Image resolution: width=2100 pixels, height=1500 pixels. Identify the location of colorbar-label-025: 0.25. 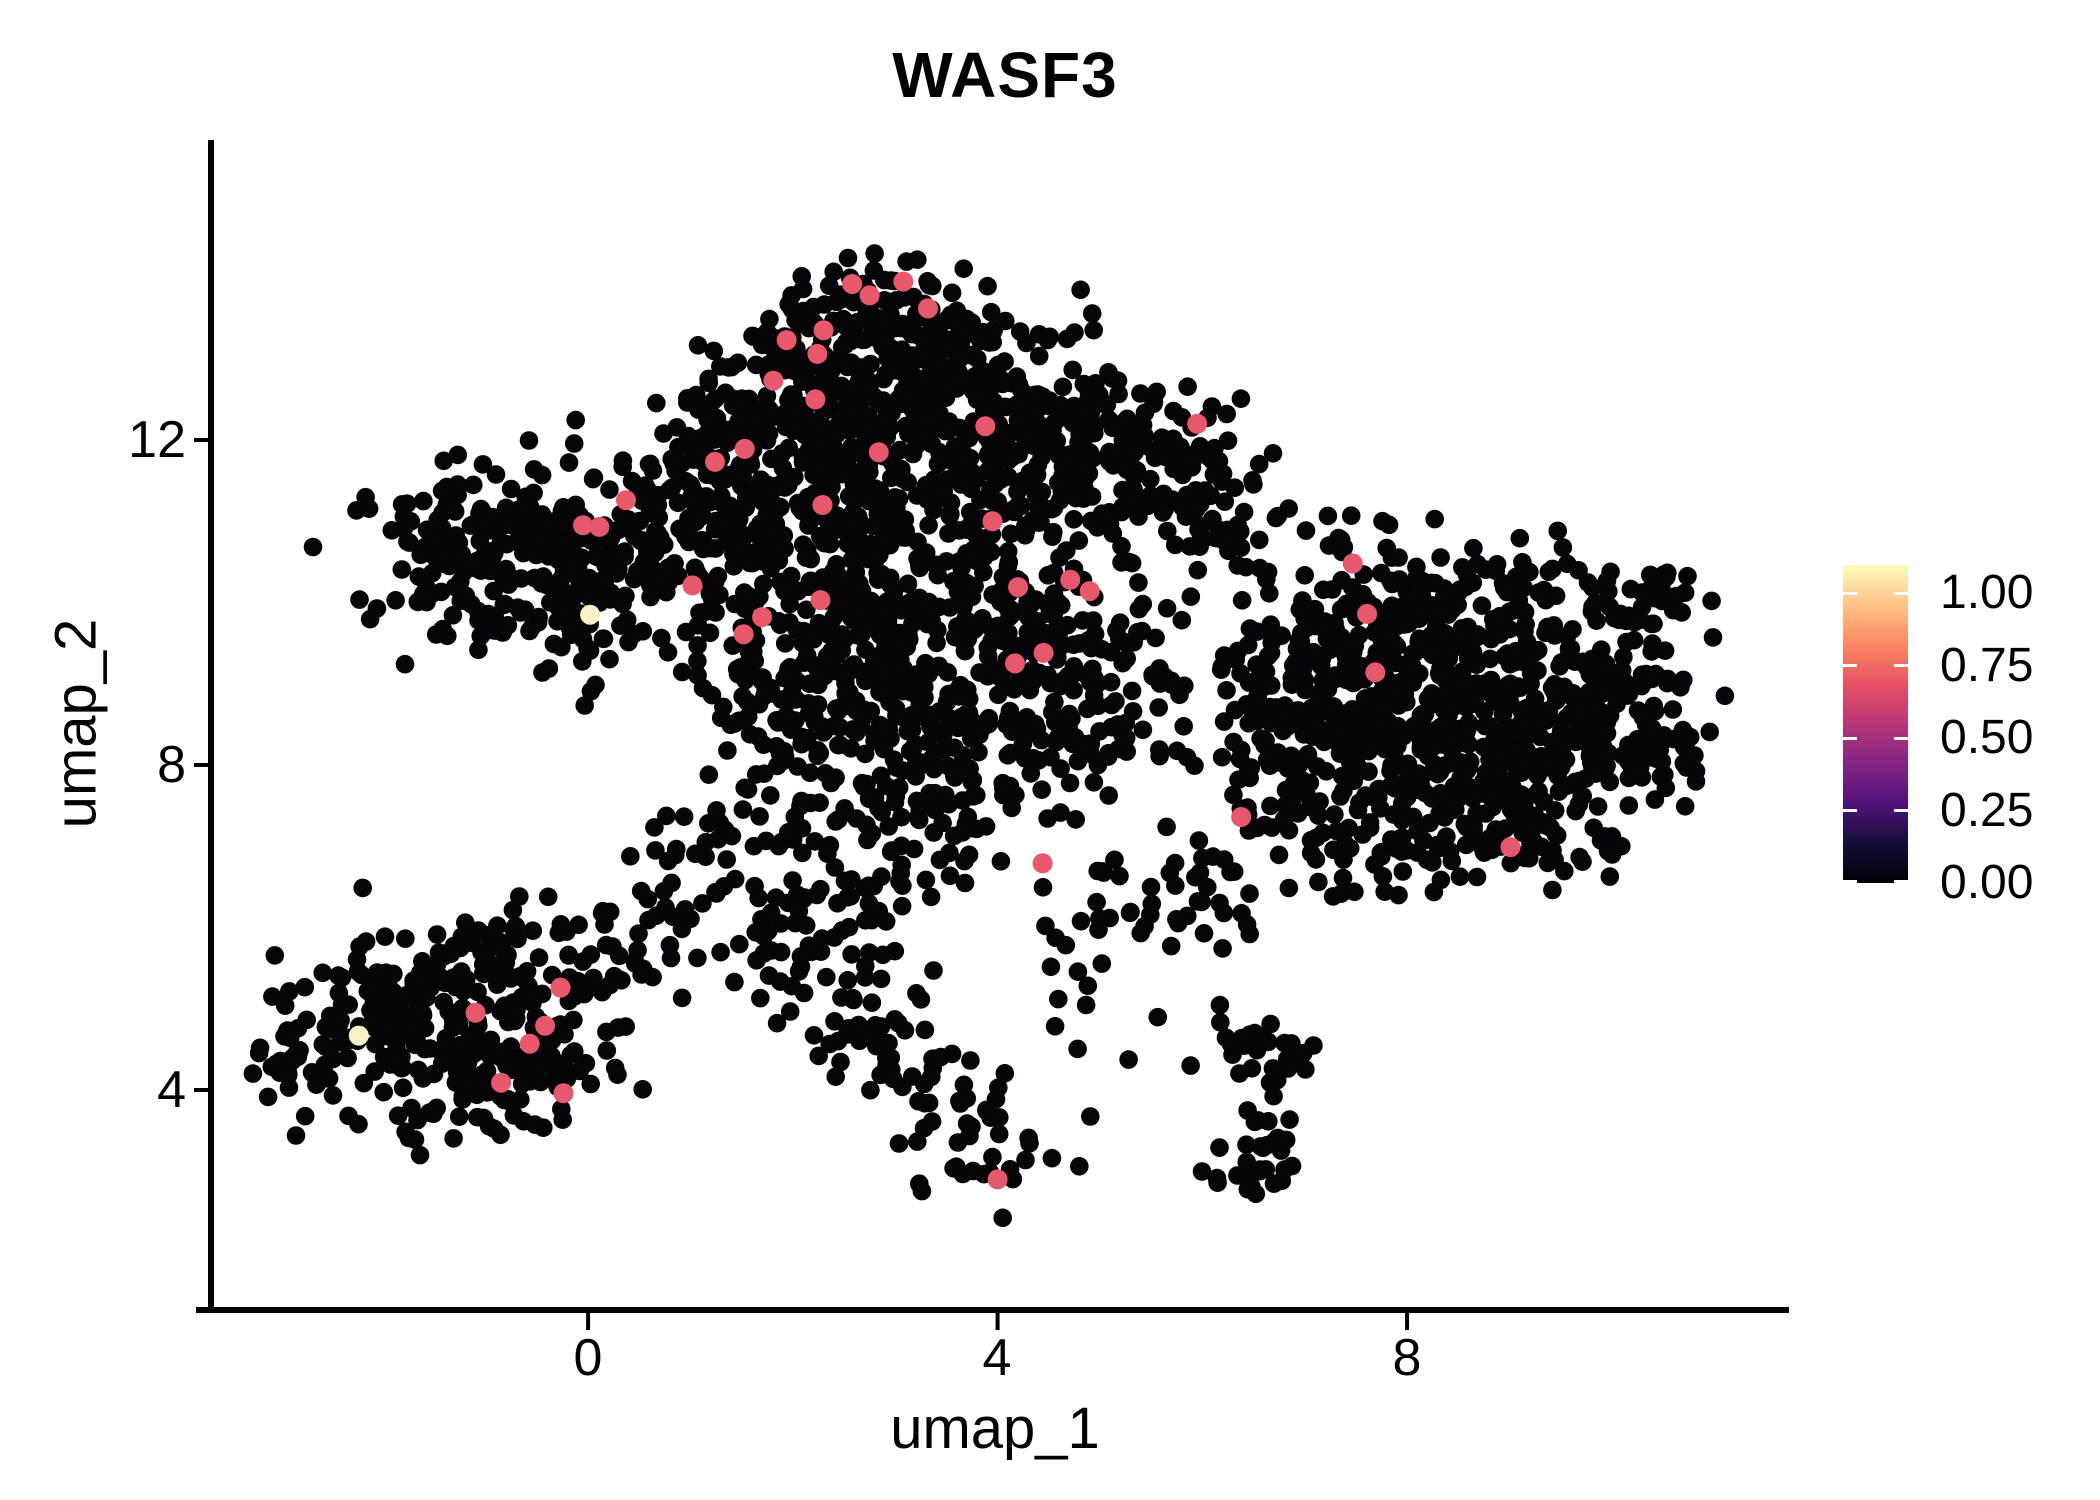
(1987, 810).